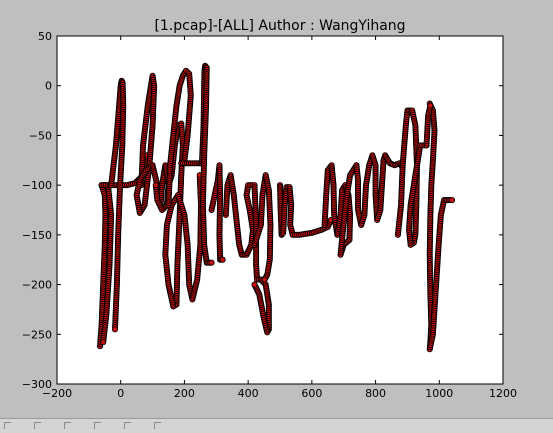 This screenshot has width=553, height=433. I want to click on y-tick-label: −150, so click(37, 235).